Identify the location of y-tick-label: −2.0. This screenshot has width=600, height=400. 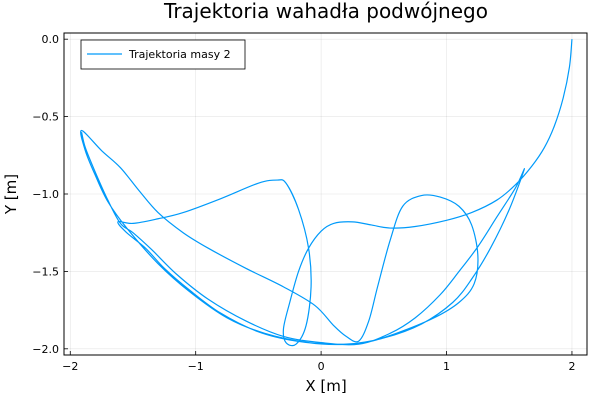
(45, 349).